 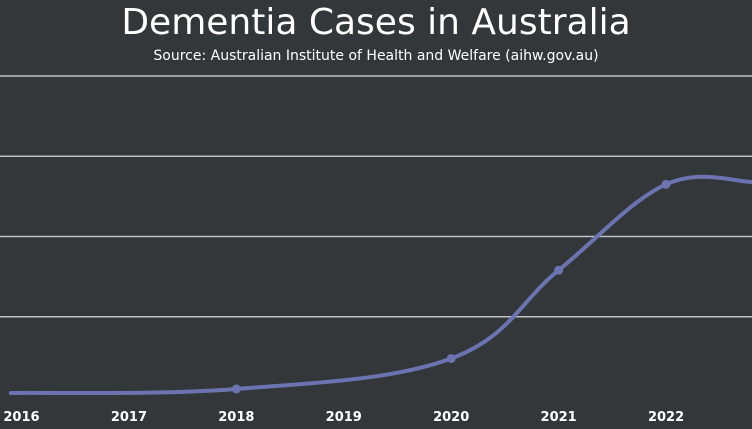 I want to click on x-tick-label: 2019, so click(x=344, y=417).